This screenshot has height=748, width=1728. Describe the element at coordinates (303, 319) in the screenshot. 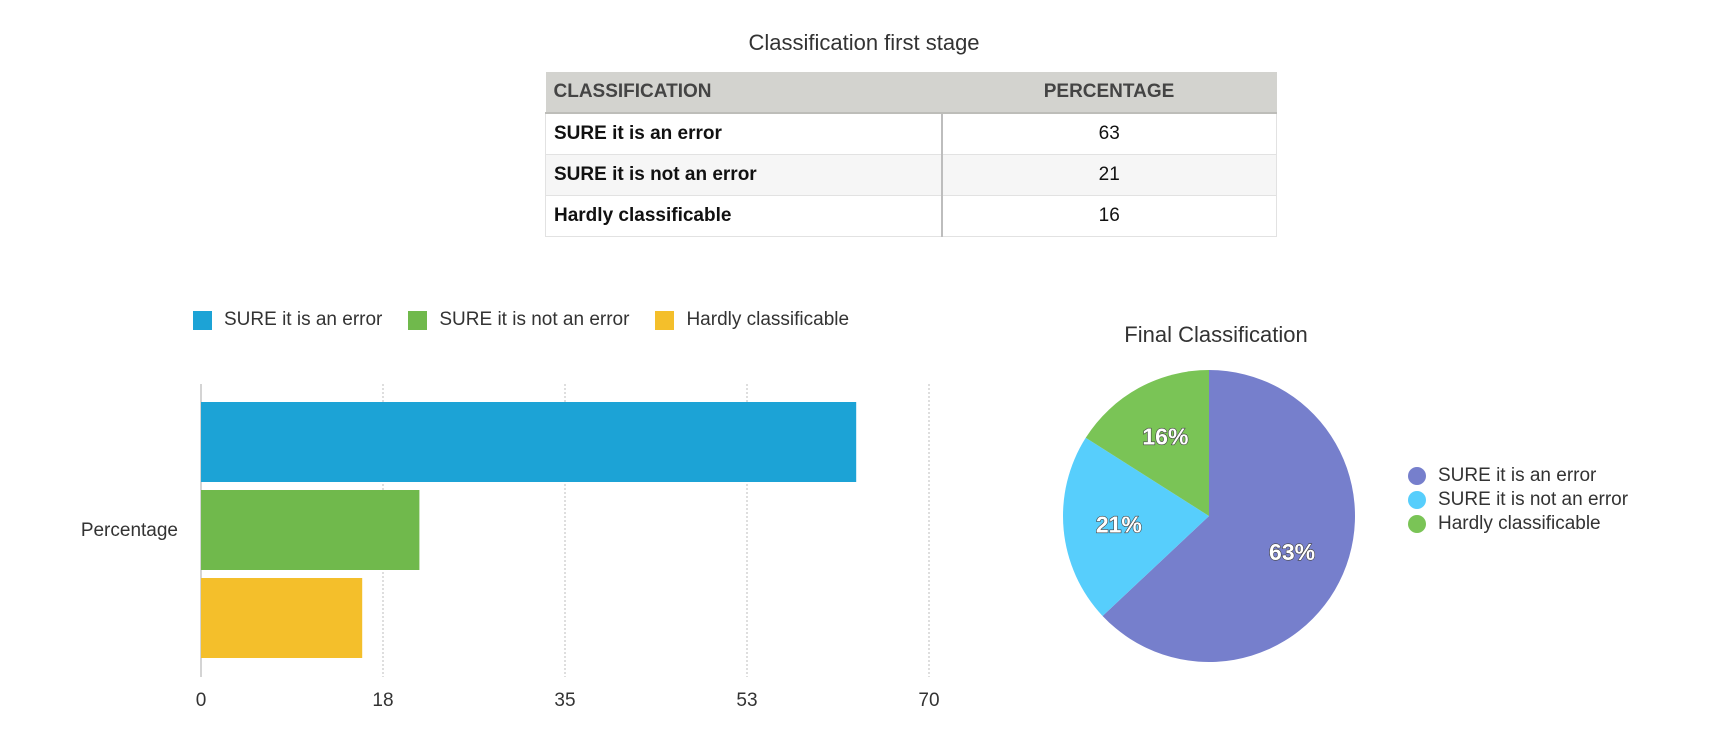

I see `bar-legend-label: SURE it is an error` at that location.